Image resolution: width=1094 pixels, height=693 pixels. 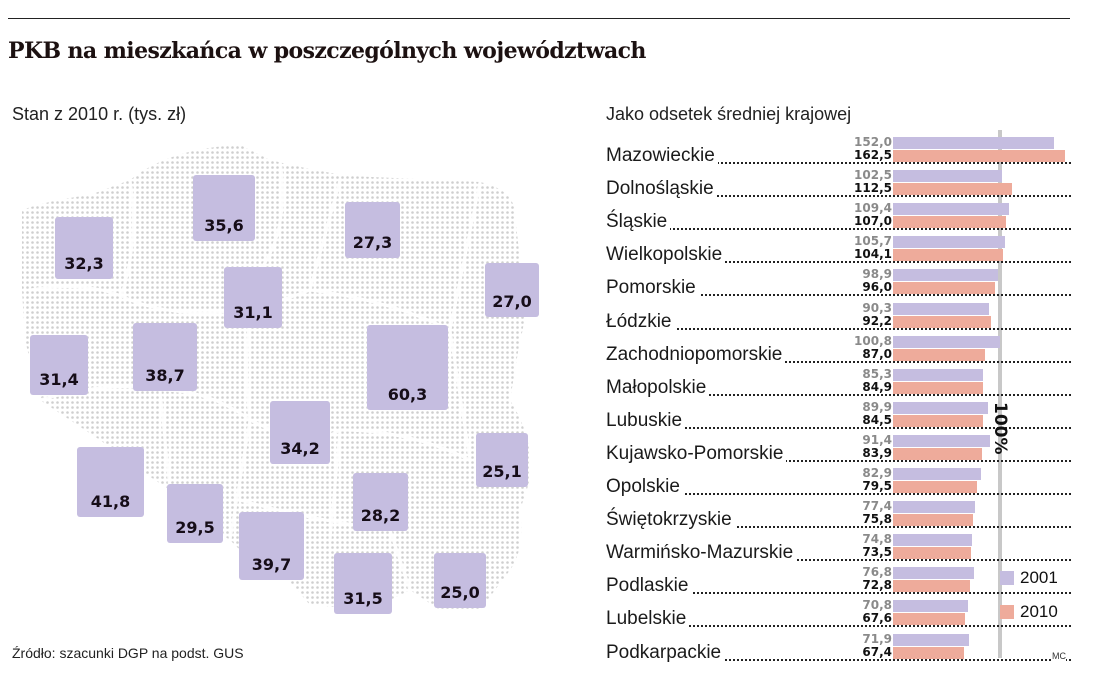 What do you see at coordinates (1039, 612) in the screenshot?
I see `legend-label: 2010` at bounding box center [1039, 612].